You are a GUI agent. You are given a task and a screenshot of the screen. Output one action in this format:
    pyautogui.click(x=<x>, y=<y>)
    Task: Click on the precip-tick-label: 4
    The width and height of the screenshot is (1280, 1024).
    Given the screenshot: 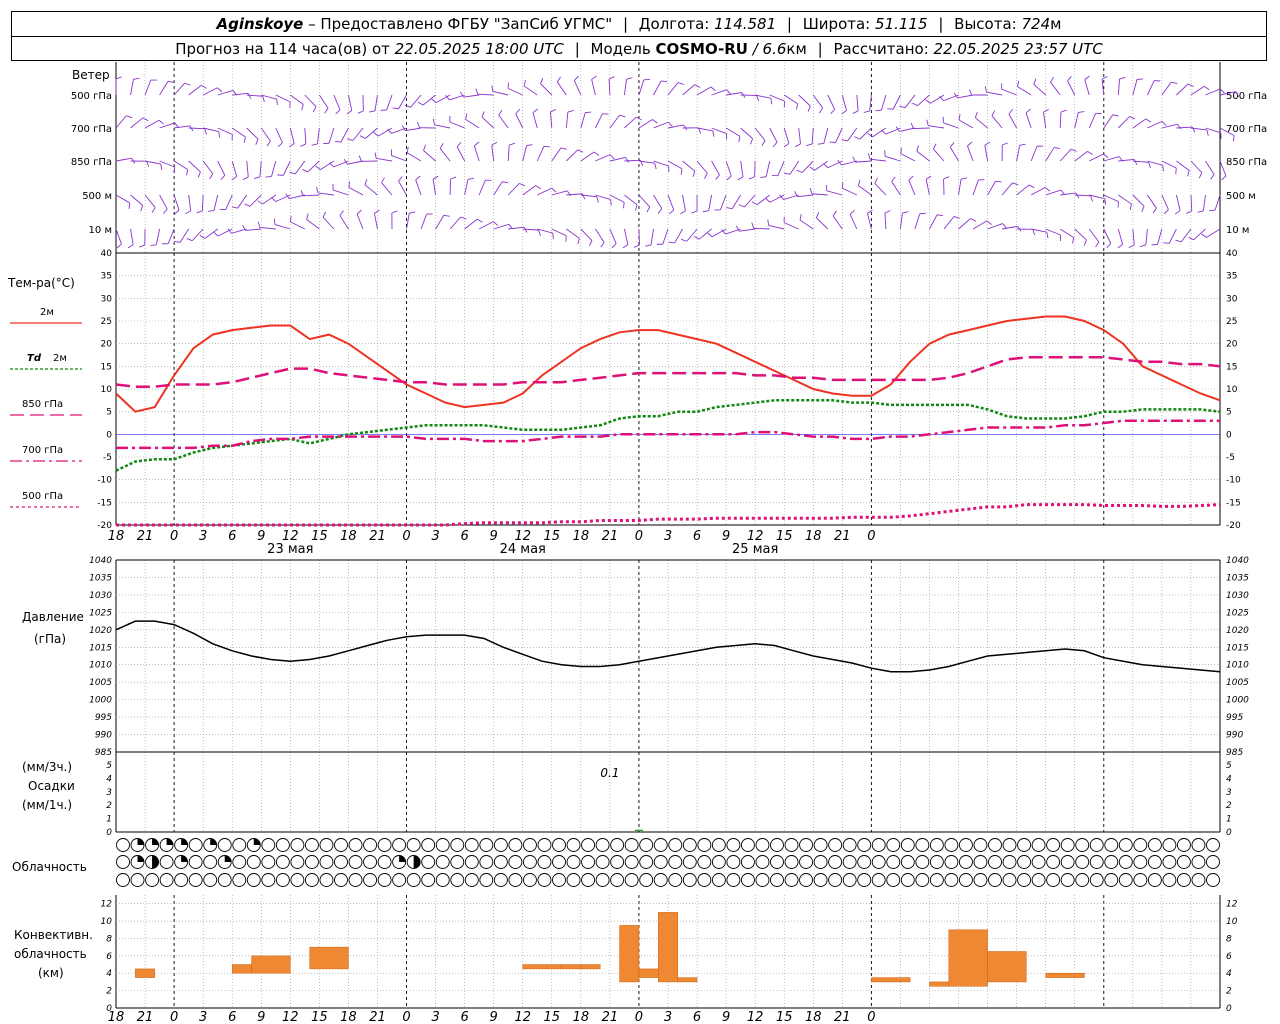 What is the action you would take?
    pyautogui.click(x=109, y=779)
    